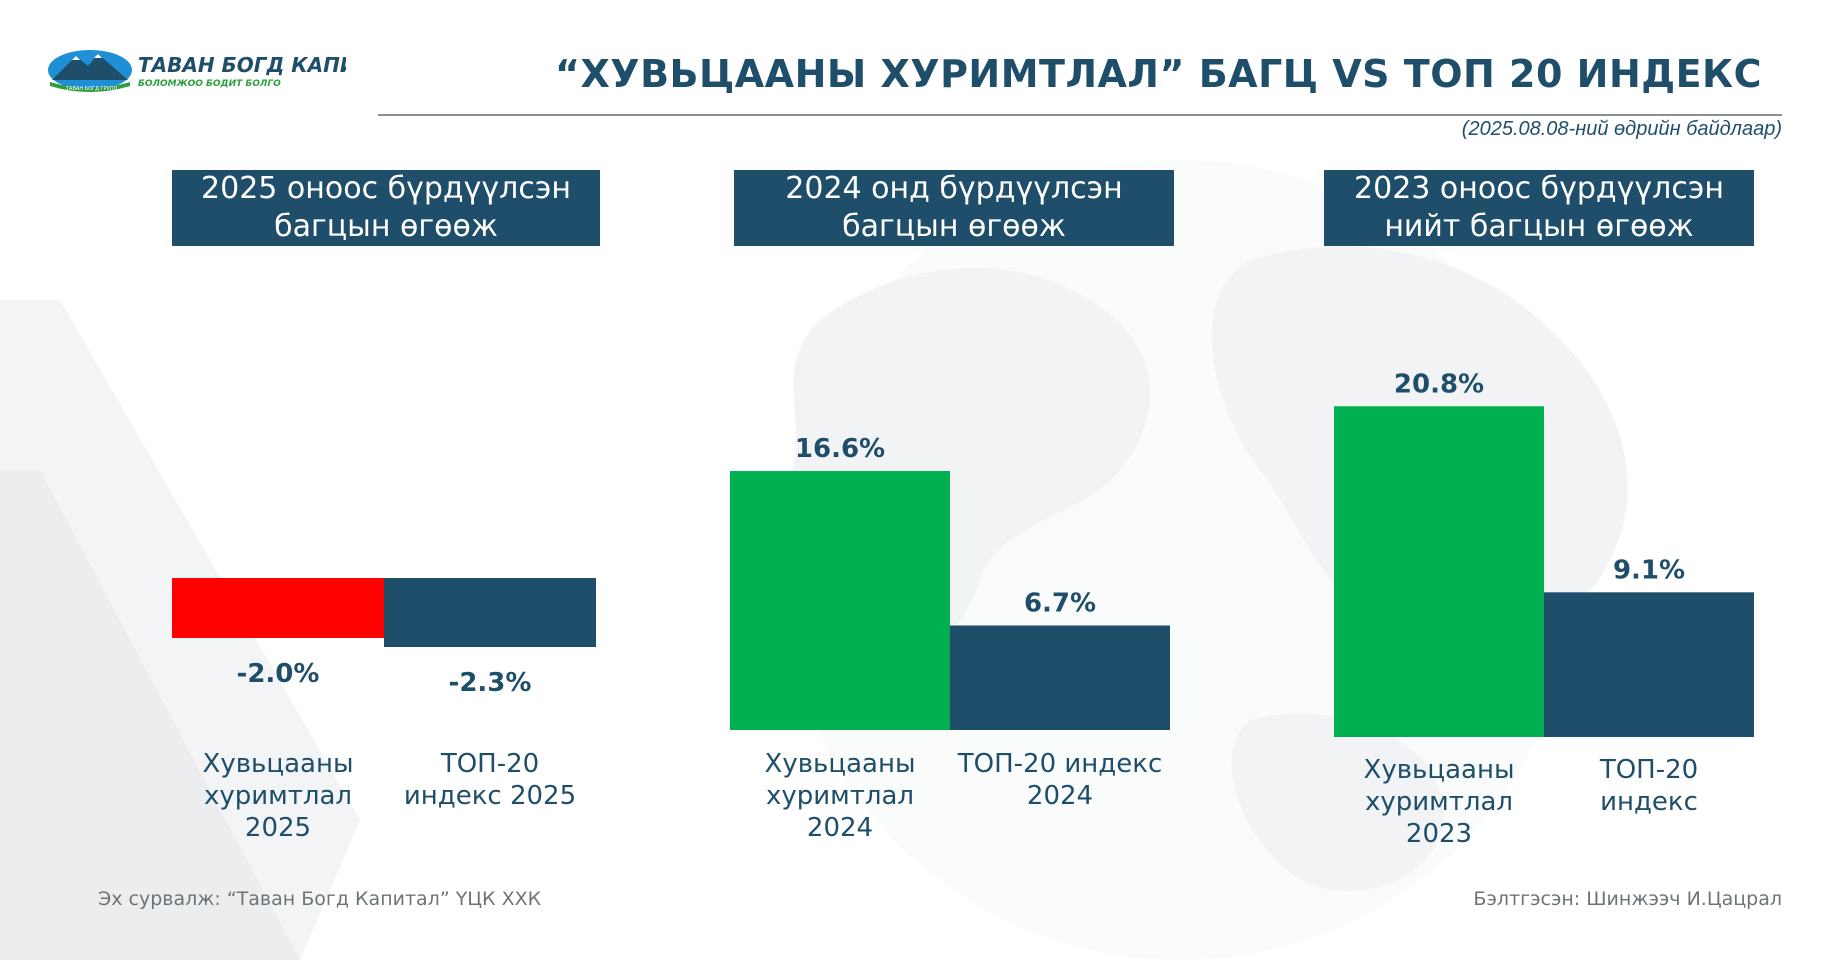 The width and height of the screenshot is (1822, 960). Describe the element at coordinates (840, 449) in the screenshot. I see `data-label: 16.6%` at that location.